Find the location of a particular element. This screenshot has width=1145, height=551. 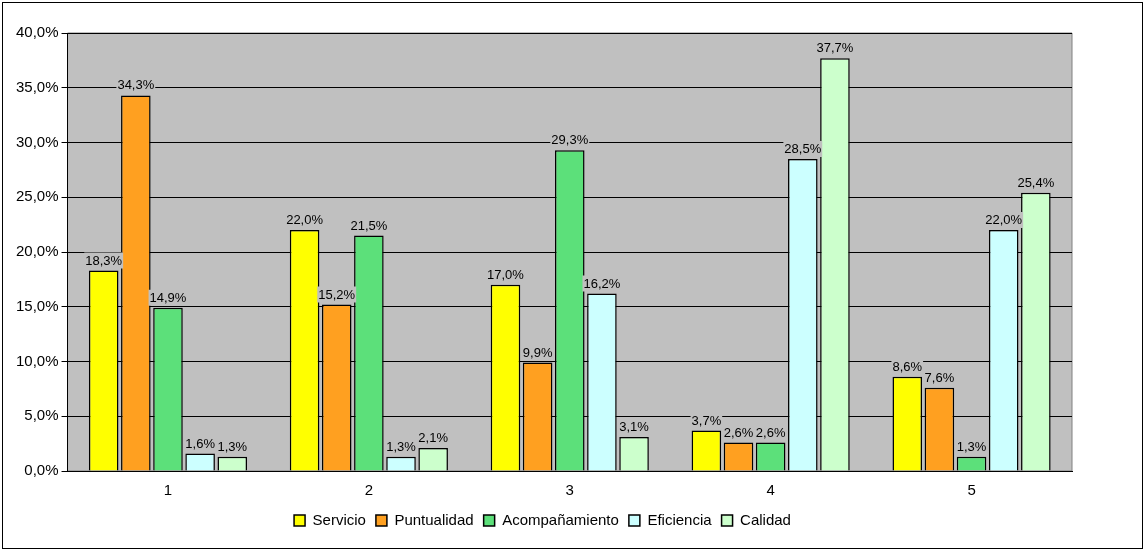

y-tick-label: 40,0% is located at coordinates (37, 32).